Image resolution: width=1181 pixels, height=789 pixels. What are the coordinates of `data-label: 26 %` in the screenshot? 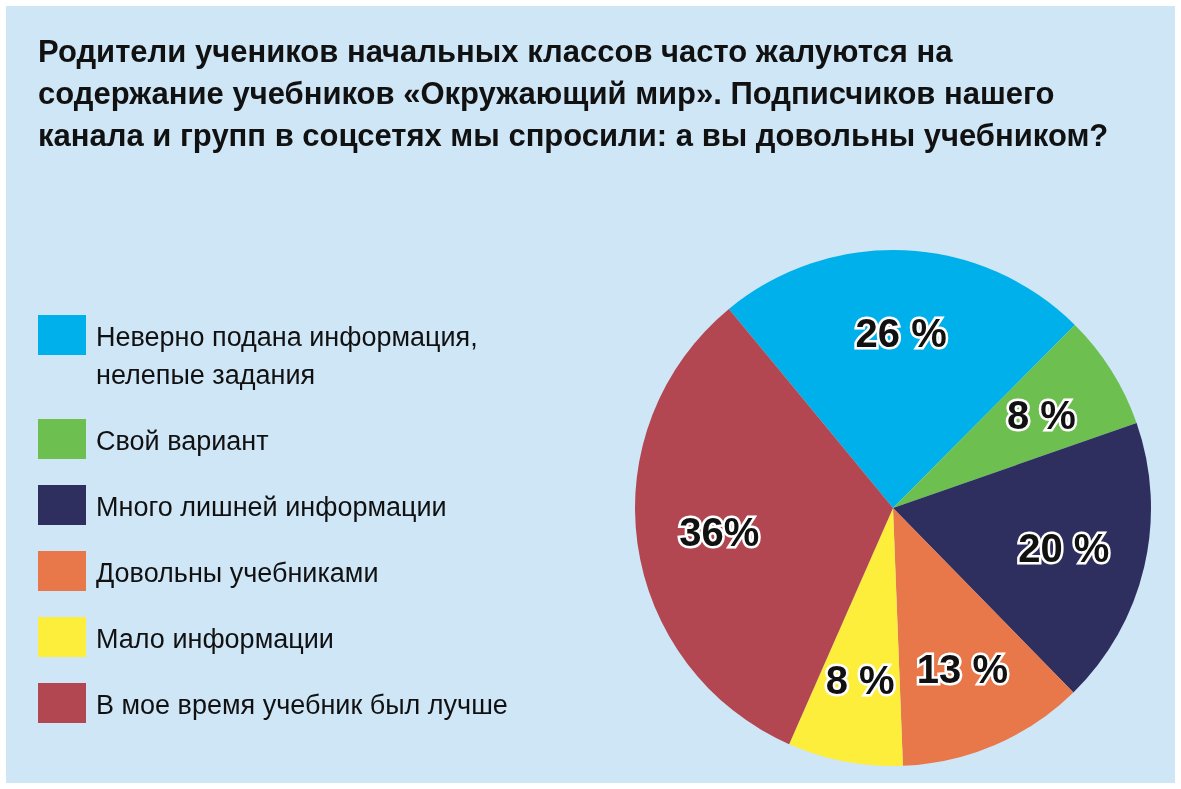 It's located at (901, 332).